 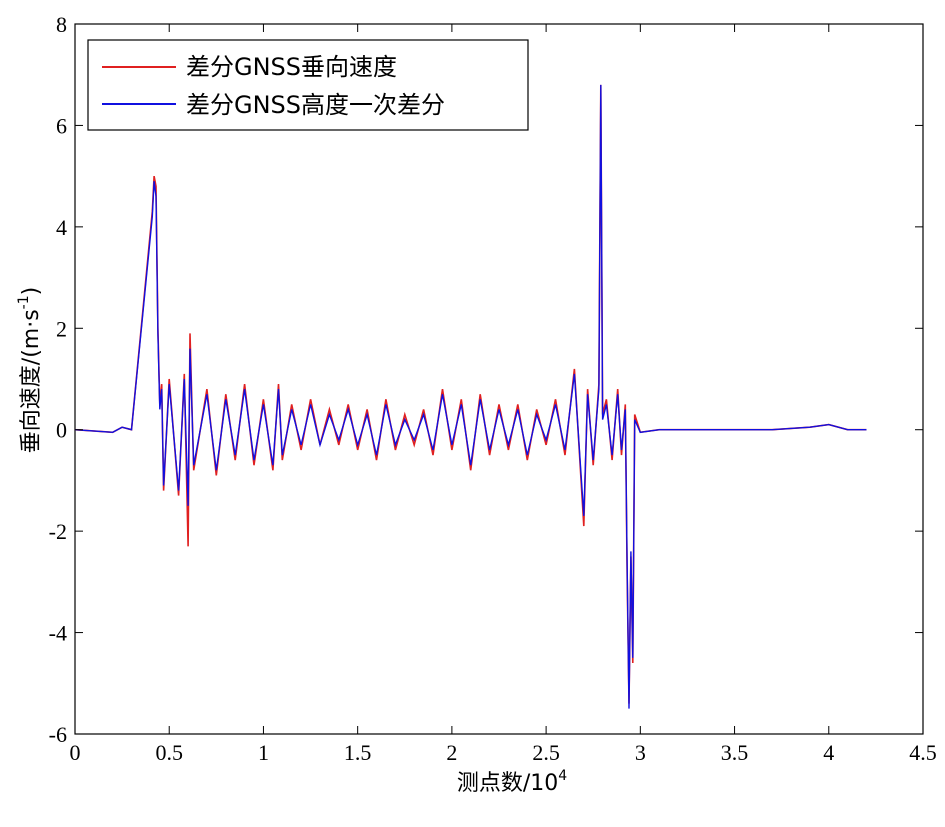 I want to click on x-tick-label-7: 3.5, so click(x=735, y=752).